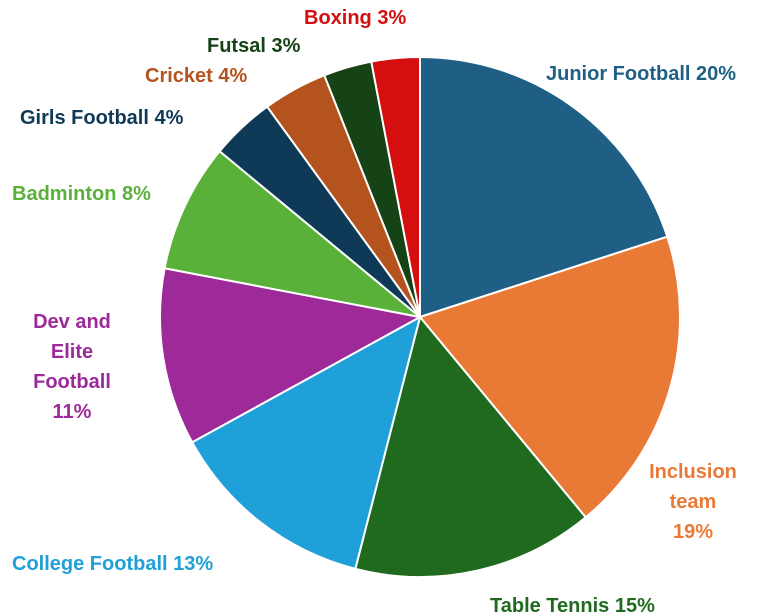 The width and height of the screenshot is (768, 616). I want to click on pie-label-line: Dev and, so click(72, 322).